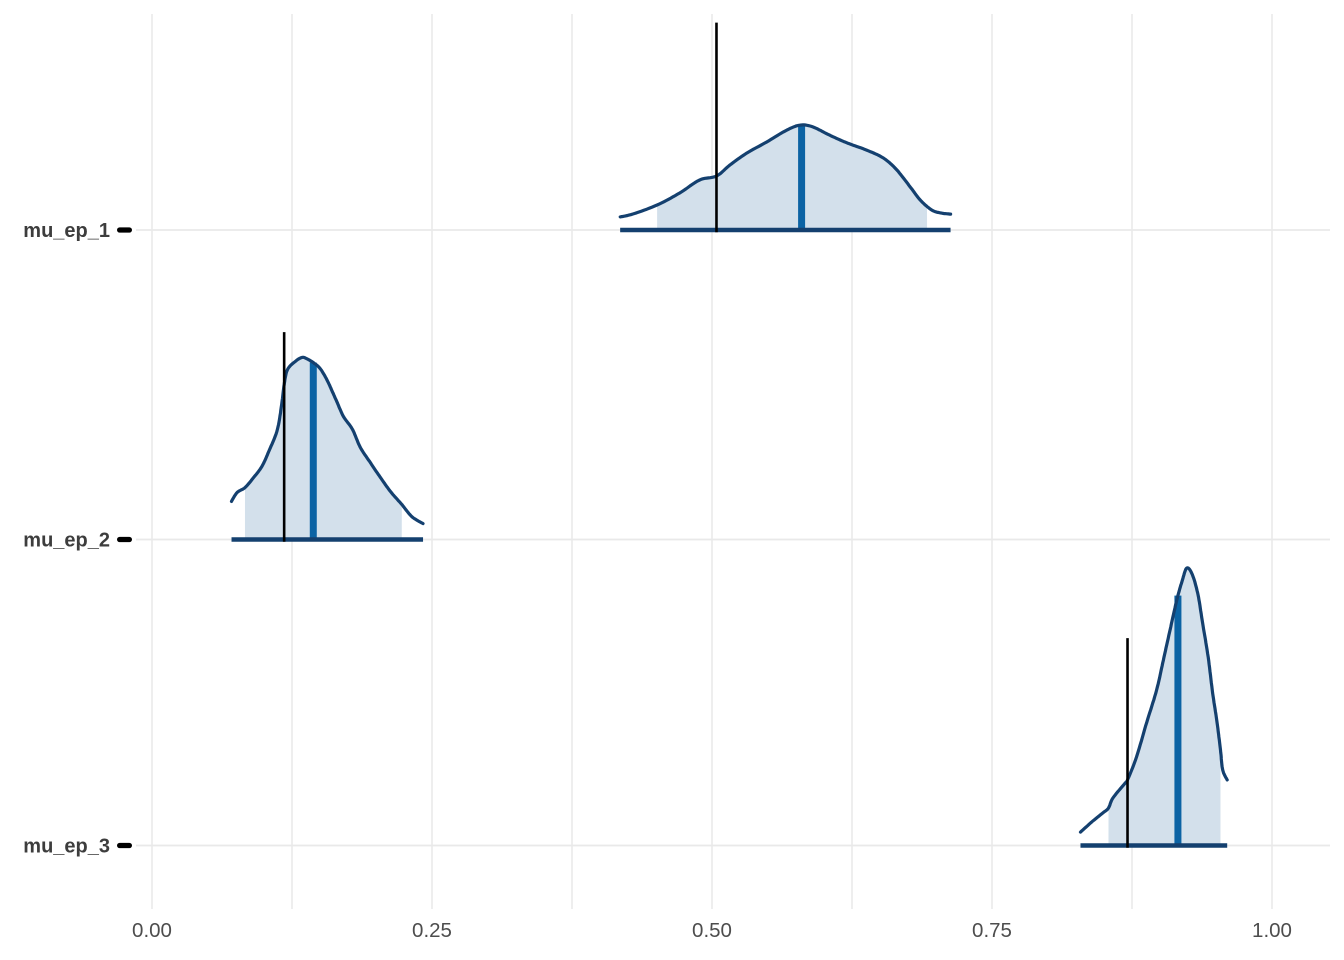  What do you see at coordinates (992, 930) in the screenshot?
I see `x-tick-label: 0.75` at bounding box center [992, 930].